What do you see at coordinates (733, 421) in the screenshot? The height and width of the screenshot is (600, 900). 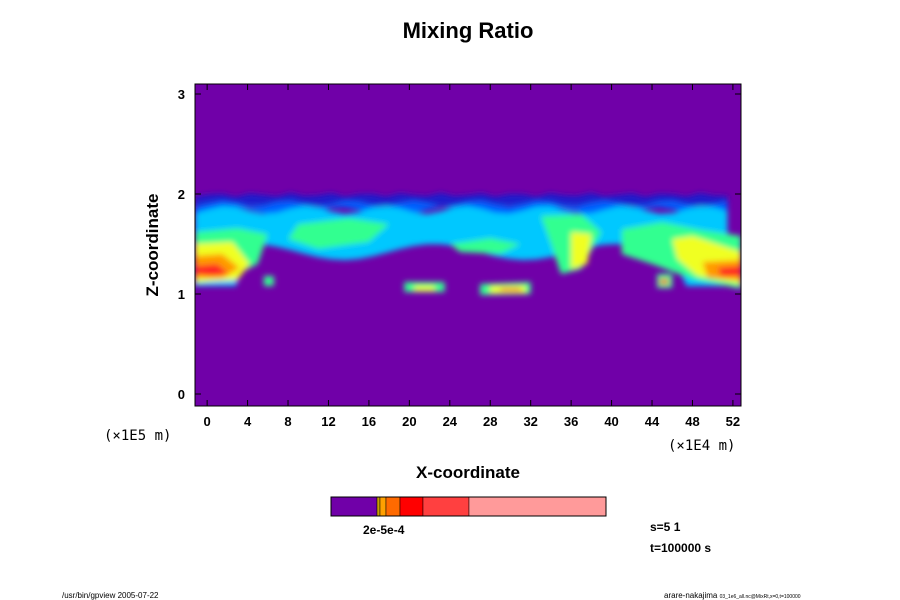 I see `x-tick-label: 52` at bounding box center [733, 421].